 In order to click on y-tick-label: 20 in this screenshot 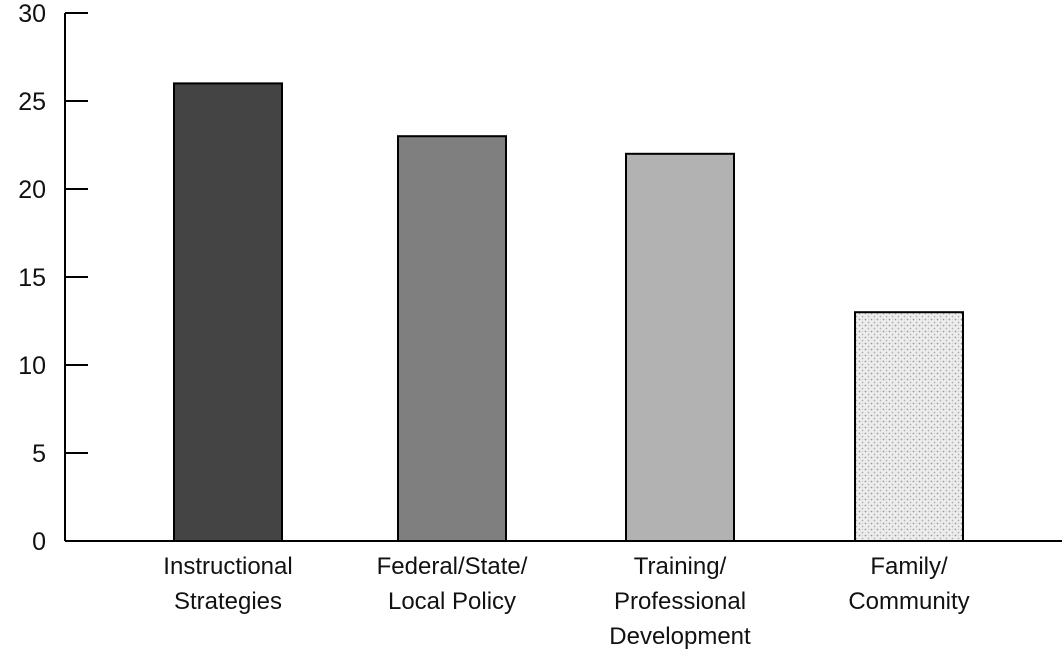, I will do `click(32, 190)`.